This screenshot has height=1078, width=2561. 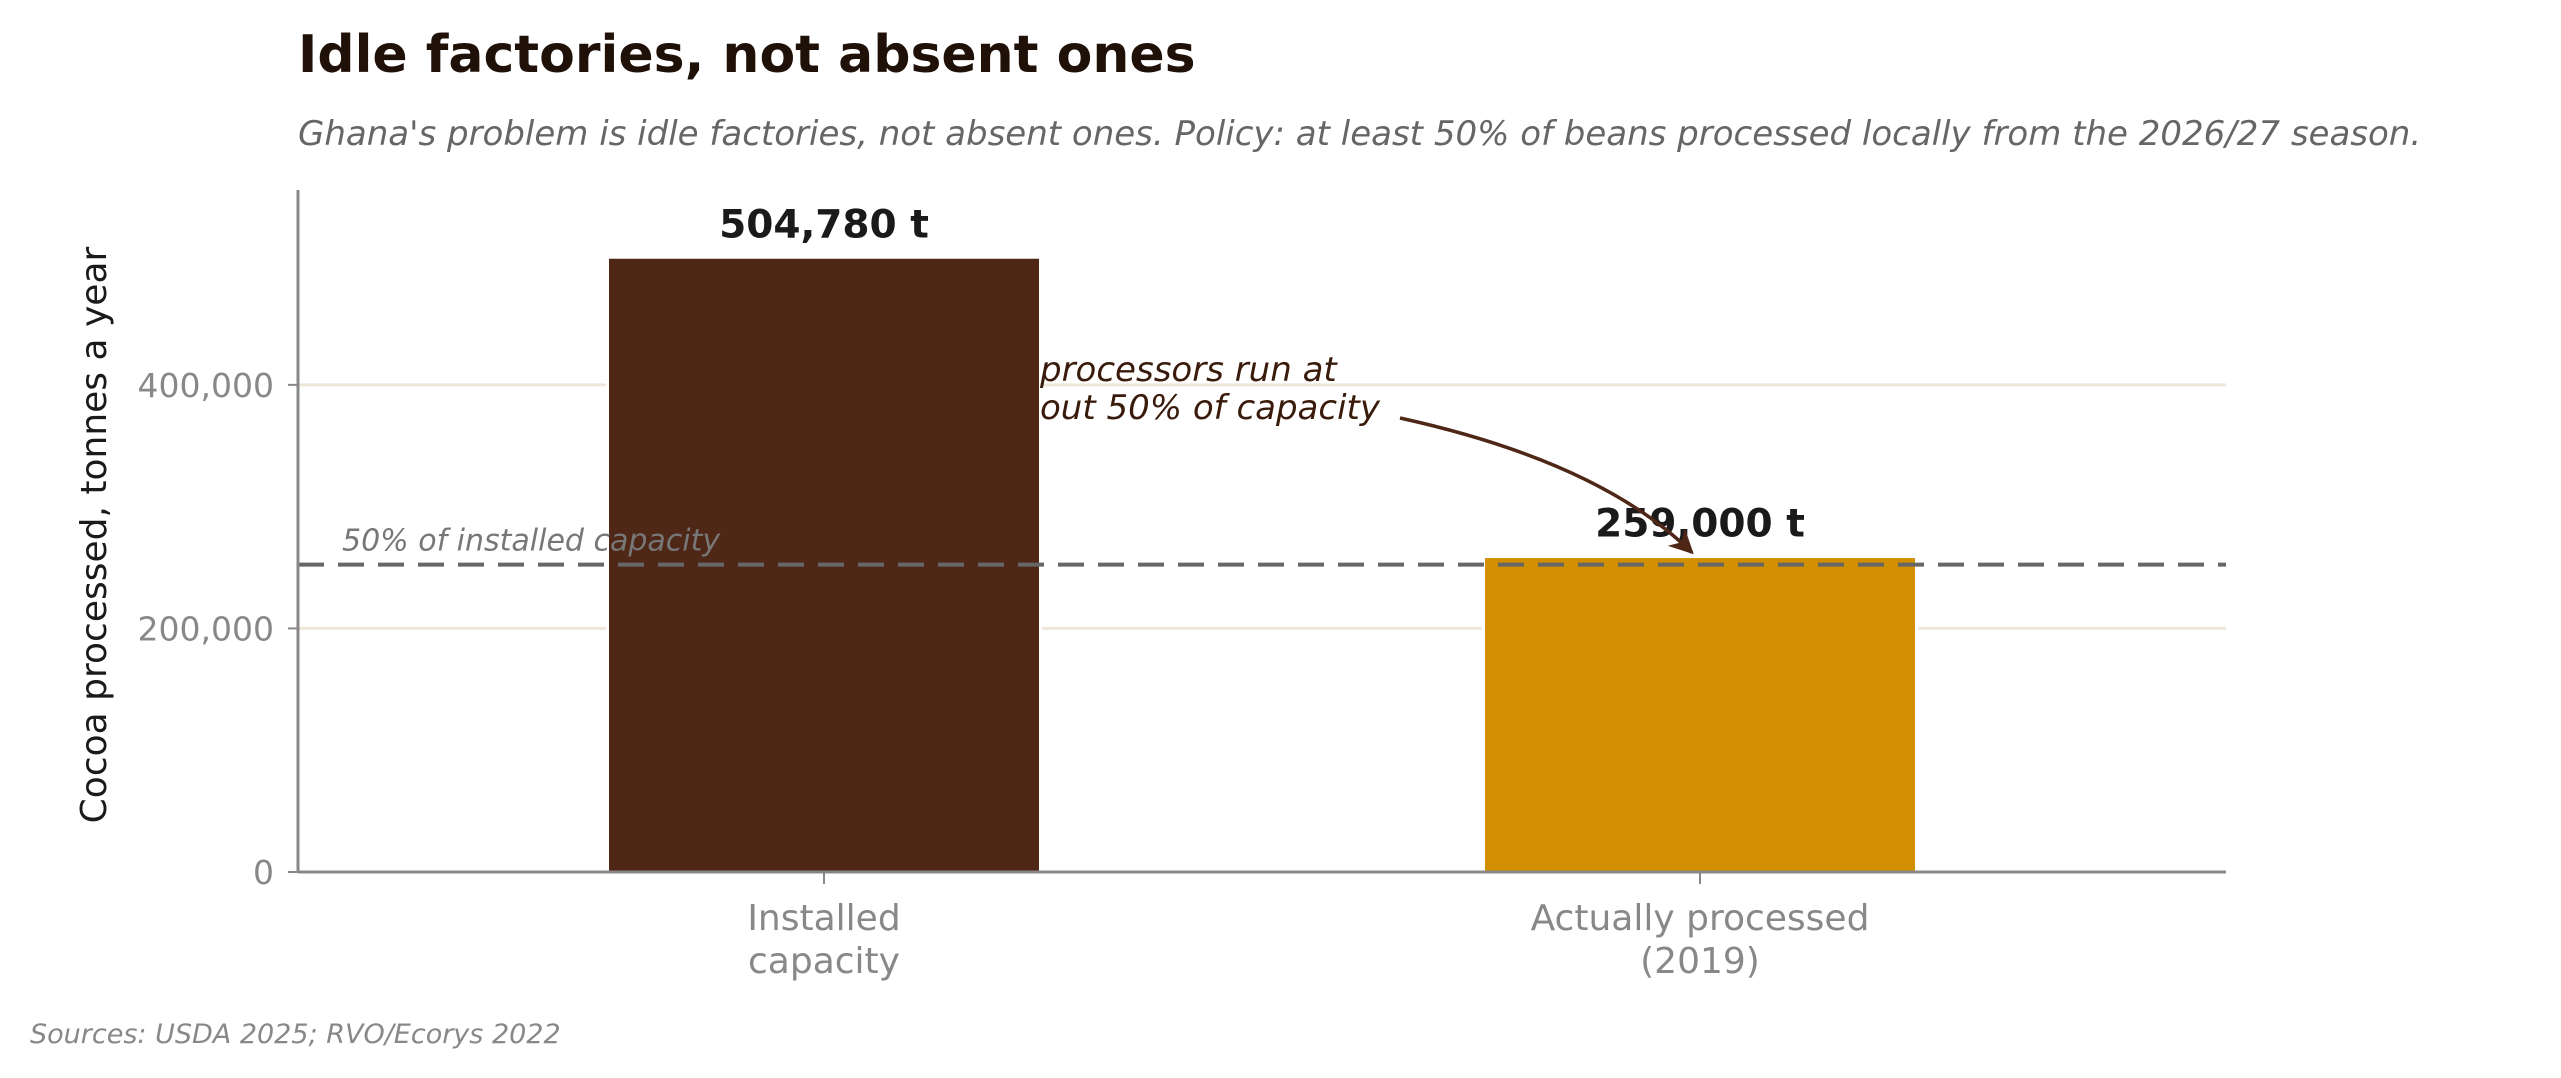 I want to click on annotation-text-0: processors run at, so click(x=1188, y=370).